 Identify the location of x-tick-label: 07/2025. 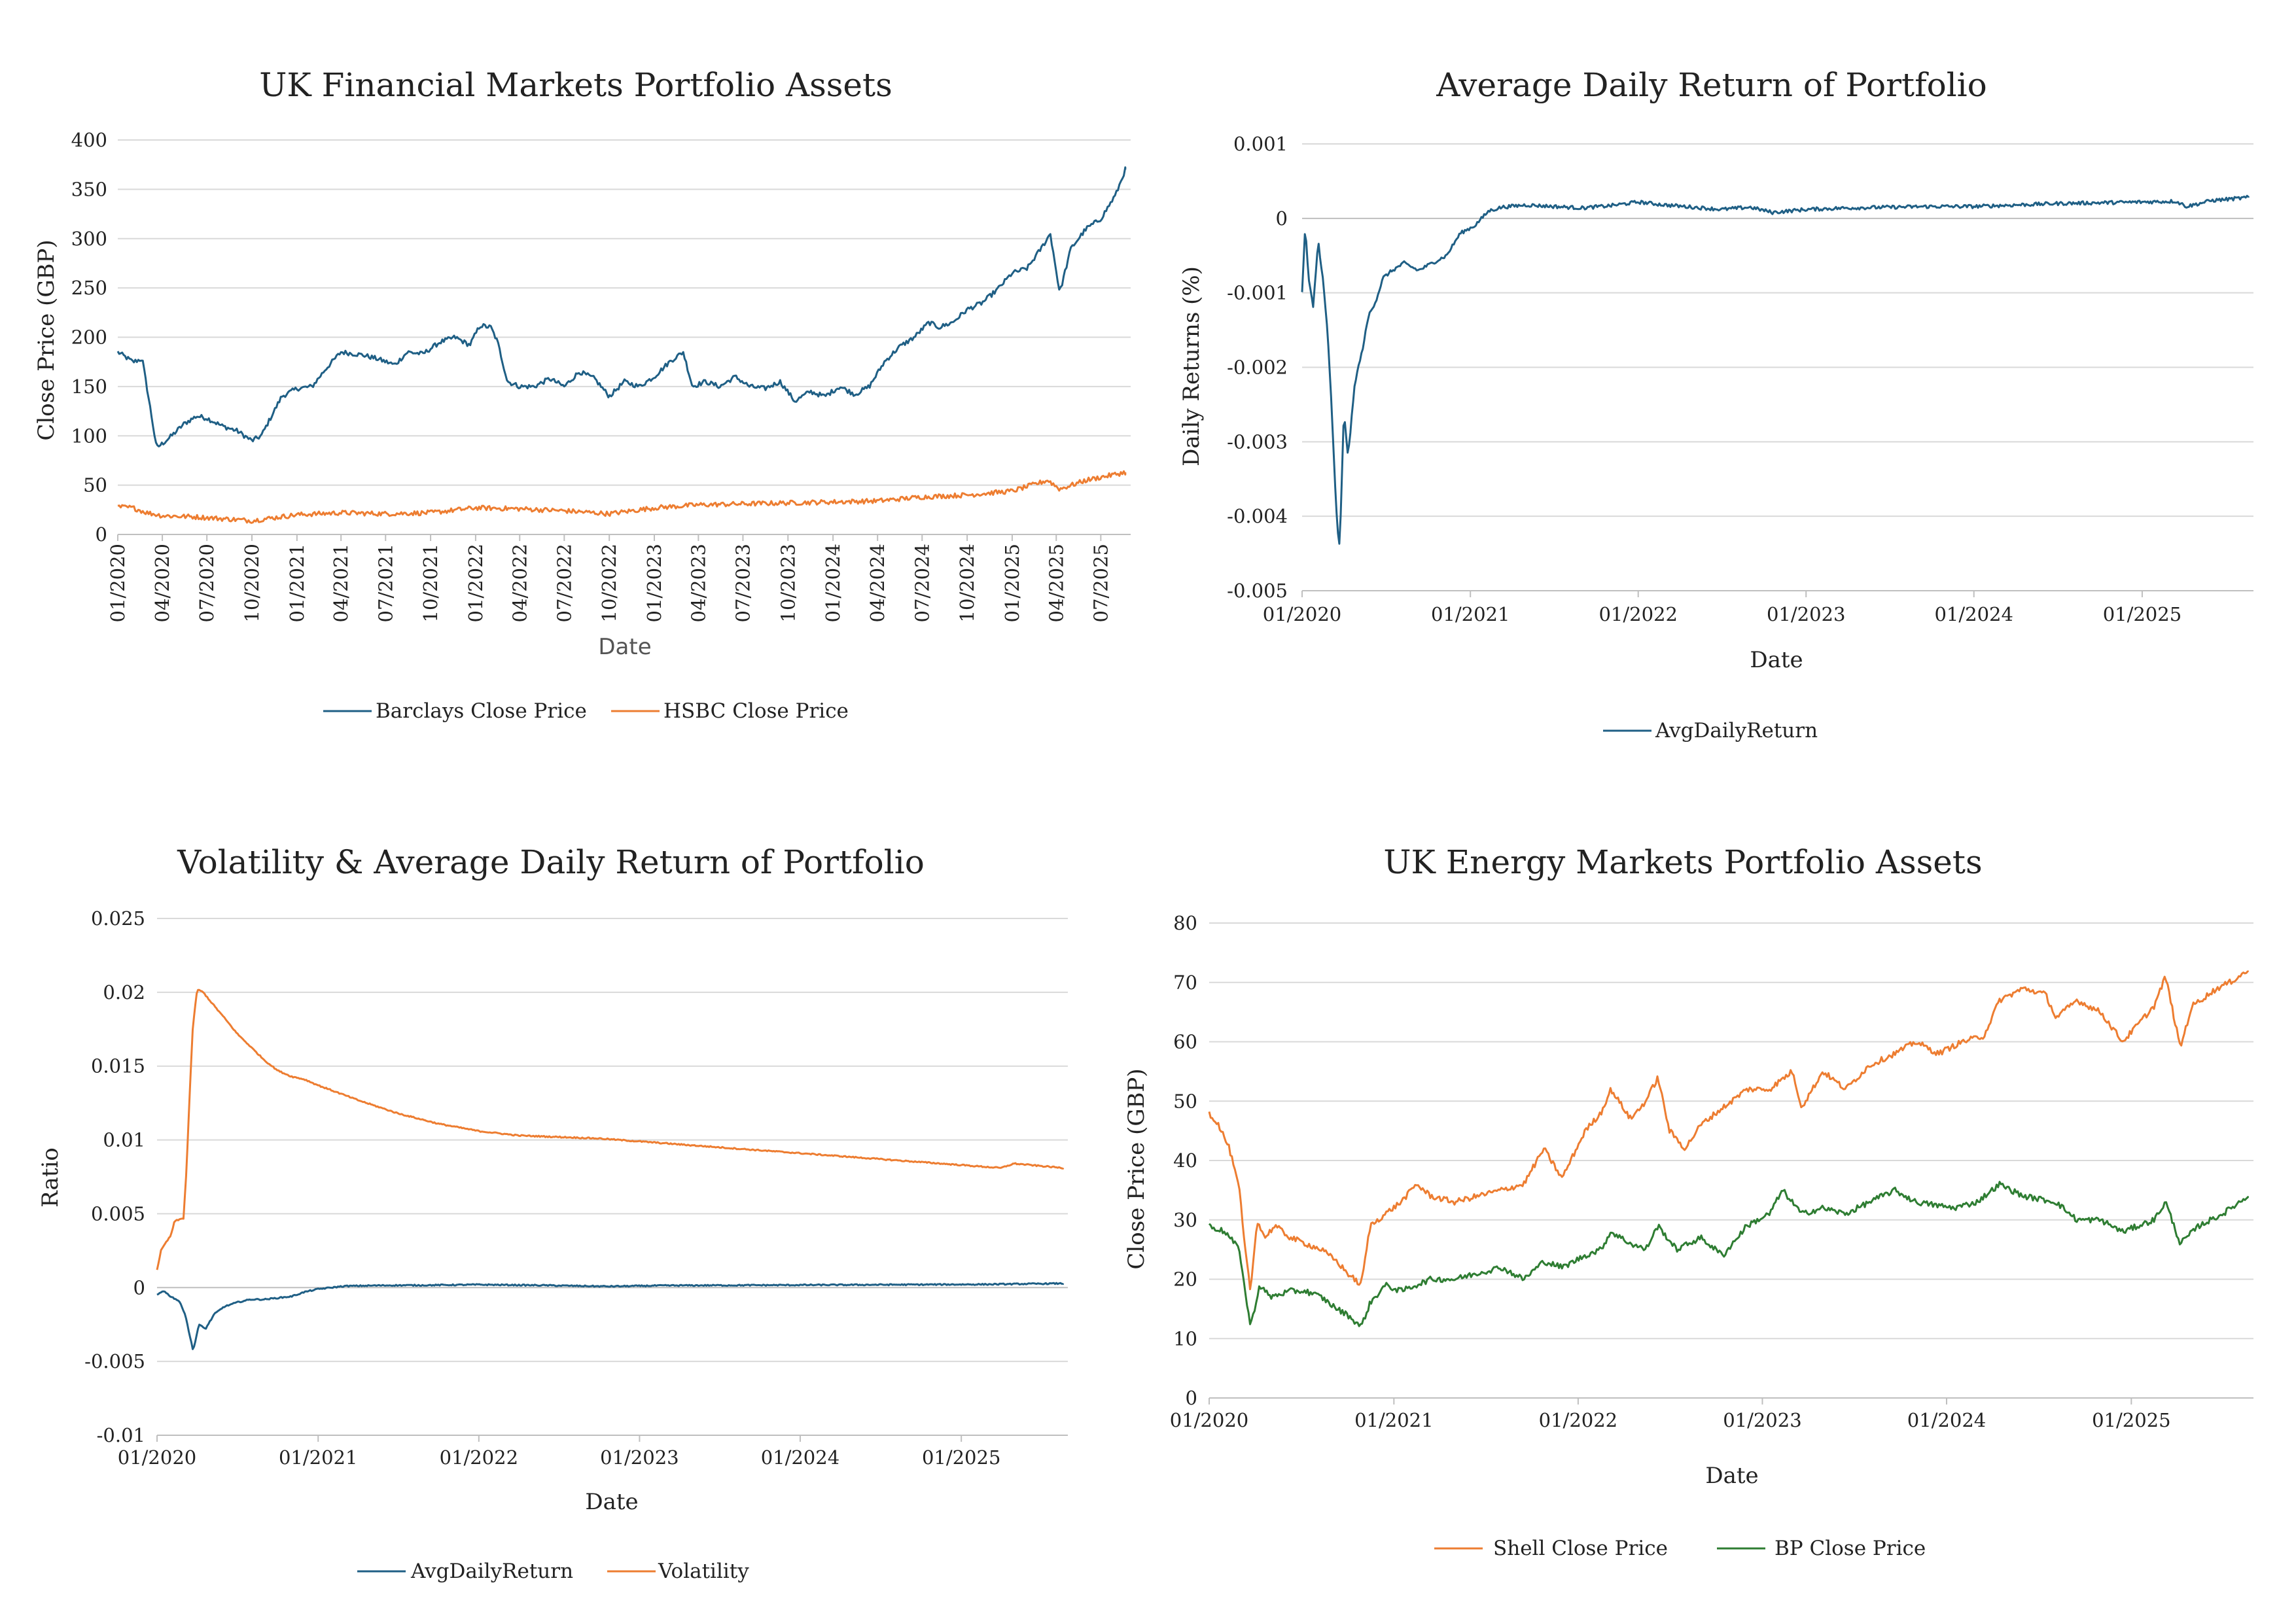
(1101, 583).